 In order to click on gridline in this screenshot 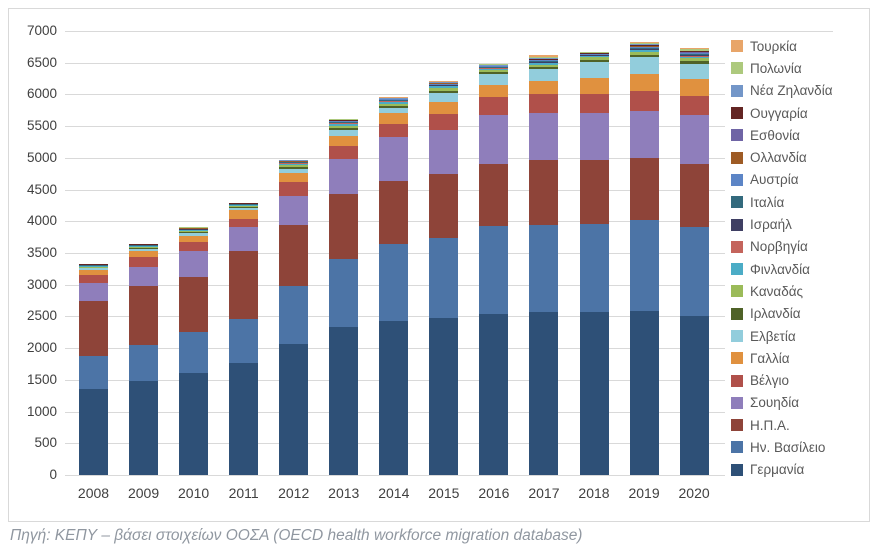, I will do `click(449, 475)`.